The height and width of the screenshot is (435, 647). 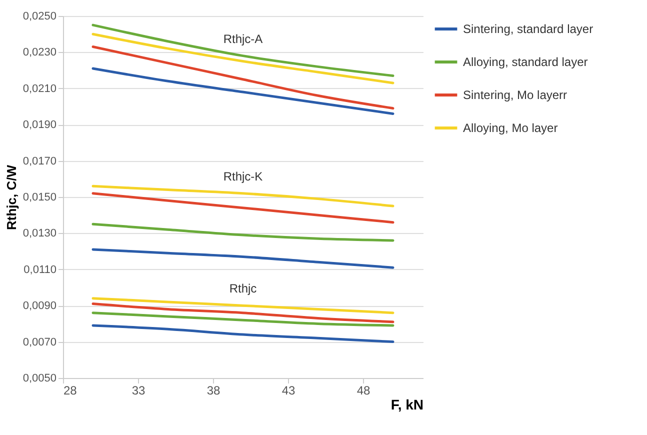 What do you see at coordinates (525, 62) in the screenshot?
I see `legend-label: Alloying, standard layer` at bounding box center [525, 62].